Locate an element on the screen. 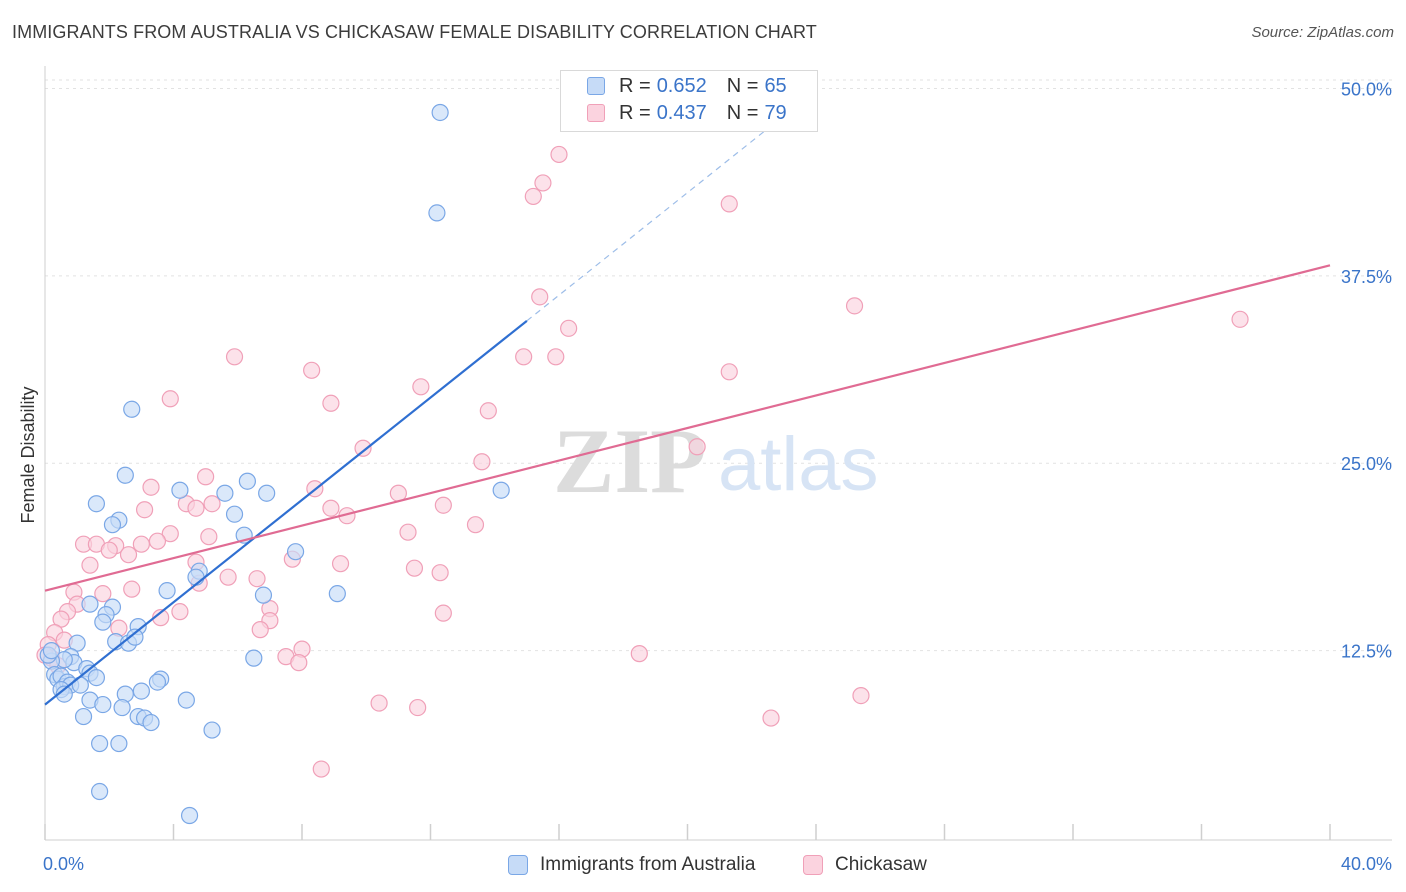  legend-row-australia: R = 0.652 N = 65 is located at coordinates (687, 86).